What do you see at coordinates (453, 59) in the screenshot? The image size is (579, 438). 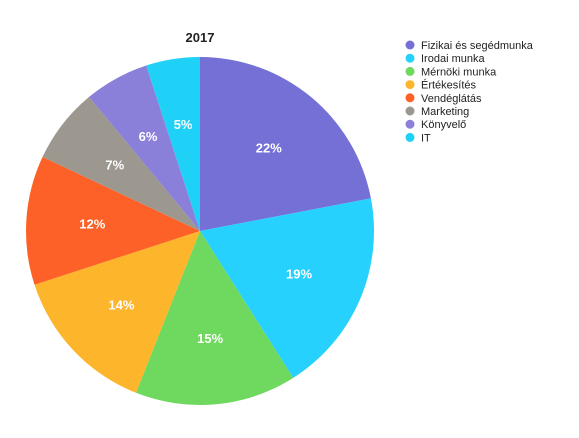 I see `legend-label-2: Irodai munka` at bounding box center [453, 59].